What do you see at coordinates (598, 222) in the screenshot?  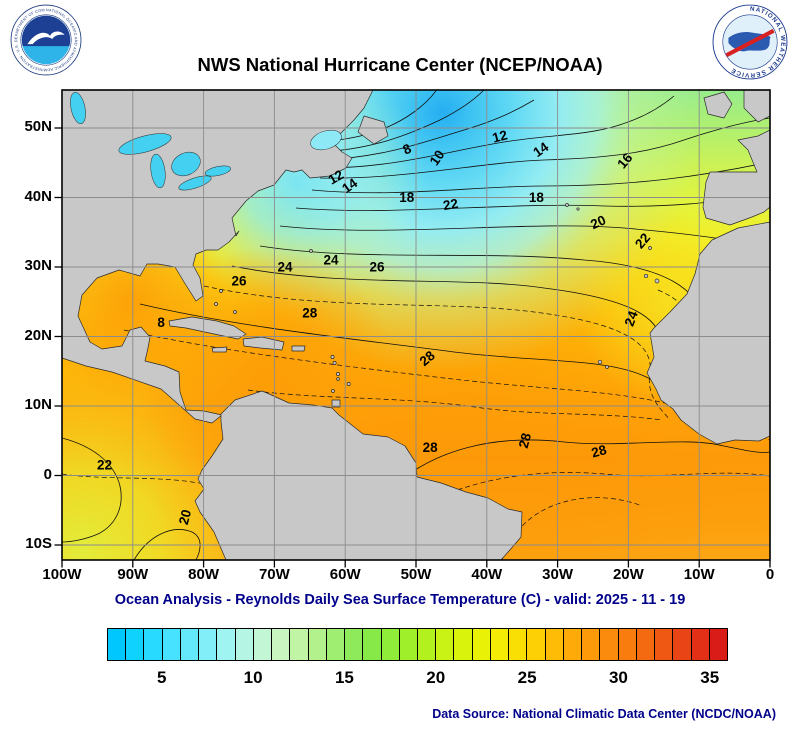 I see `contour-label: 20` at bounding box center [598, 222].